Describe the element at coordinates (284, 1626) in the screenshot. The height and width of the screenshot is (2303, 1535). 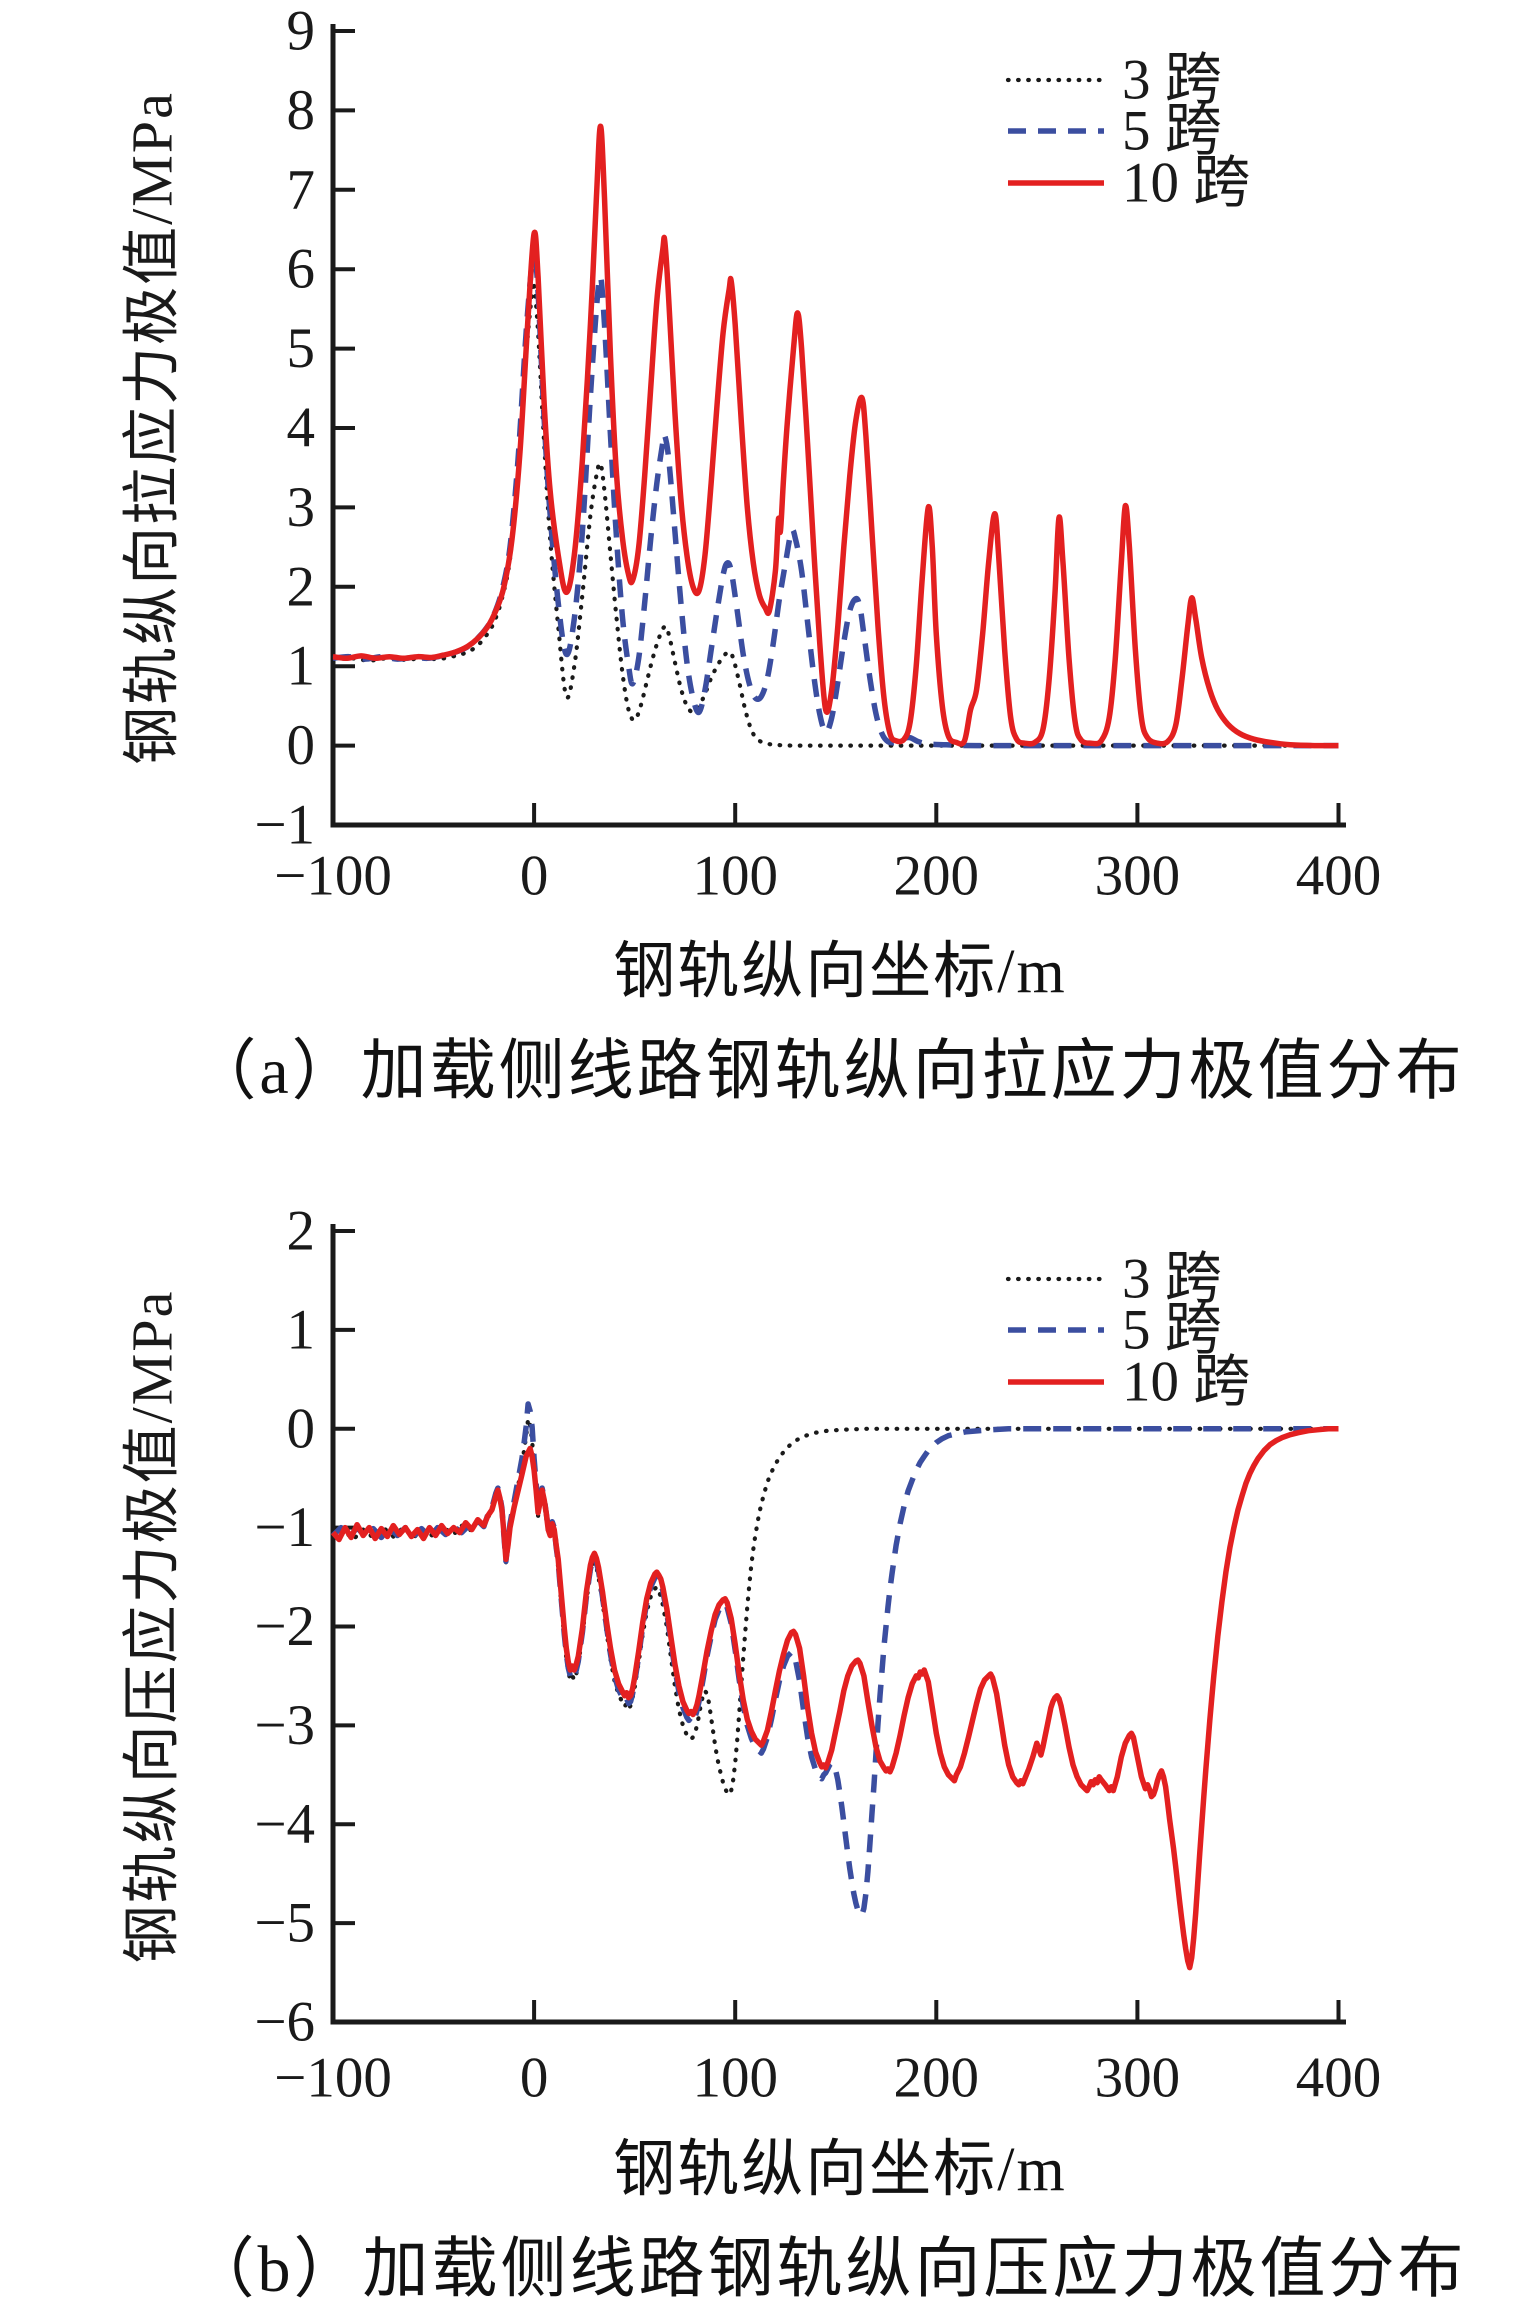
I see `y-tick-label: −2` at that location.